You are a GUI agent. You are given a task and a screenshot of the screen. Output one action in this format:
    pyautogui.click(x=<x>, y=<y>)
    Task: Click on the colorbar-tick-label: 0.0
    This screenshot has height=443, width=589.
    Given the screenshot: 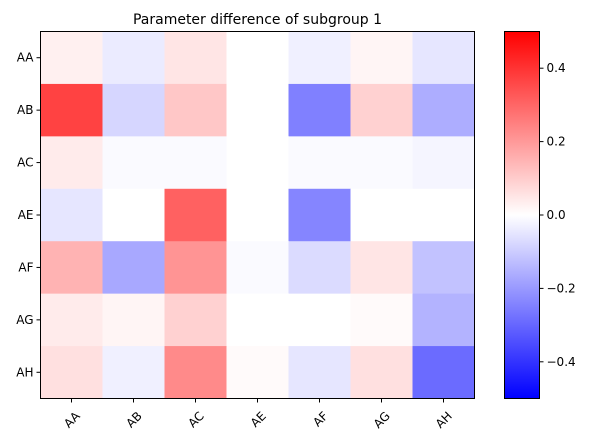 What is the action you would take?
    pyautogui.click(x=556, y=215)
    